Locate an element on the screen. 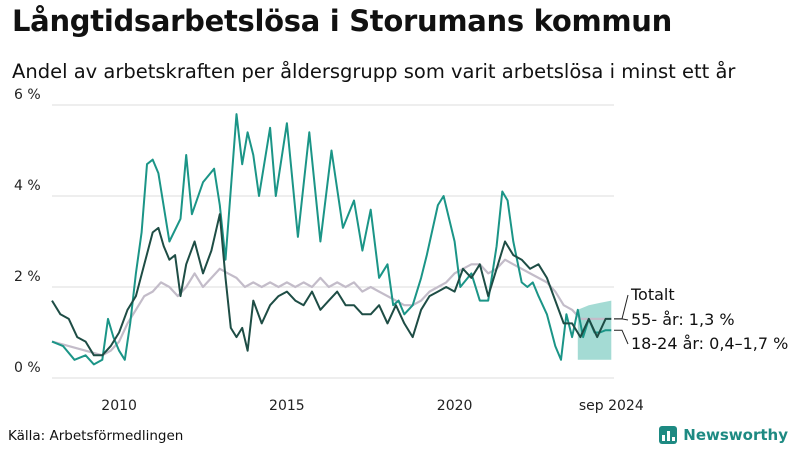 This screenshot has width=800, height=450. end-label-s1824: 18-24 år: 0,4–1,7 % is located at coordinates (709, 343).